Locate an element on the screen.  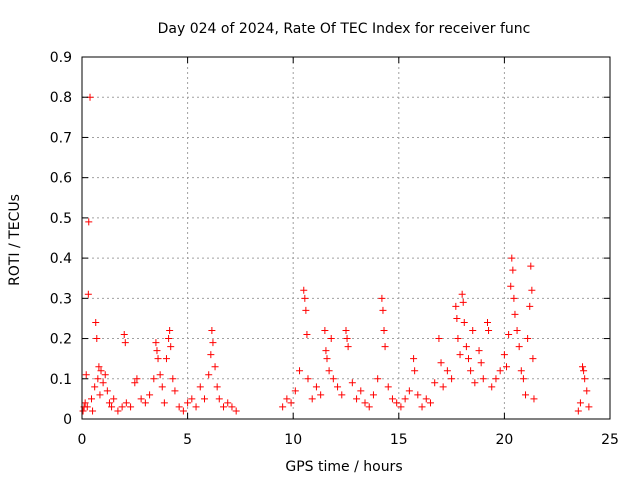
y-tick-label: 0.1 is located at coordinates (61, 380).